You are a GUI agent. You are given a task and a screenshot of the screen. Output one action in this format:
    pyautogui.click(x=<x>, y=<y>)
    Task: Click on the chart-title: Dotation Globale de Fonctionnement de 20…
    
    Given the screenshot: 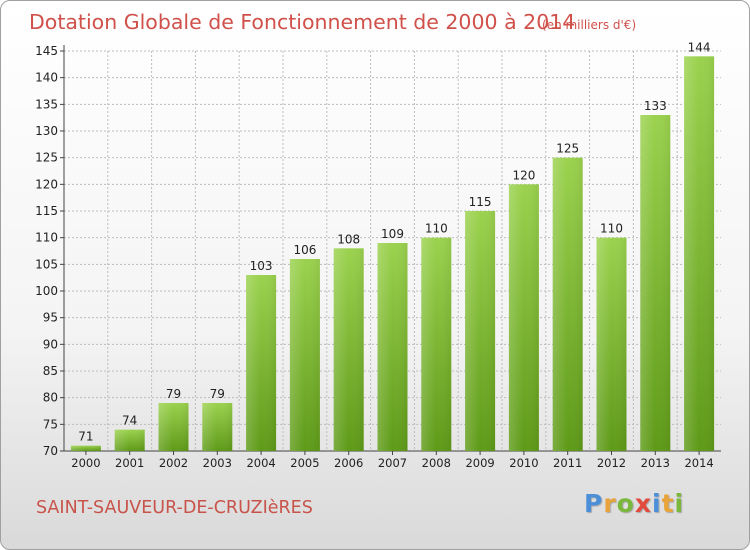 What is the action you would take?
    pyautogui.click(x=302, y=22)
    